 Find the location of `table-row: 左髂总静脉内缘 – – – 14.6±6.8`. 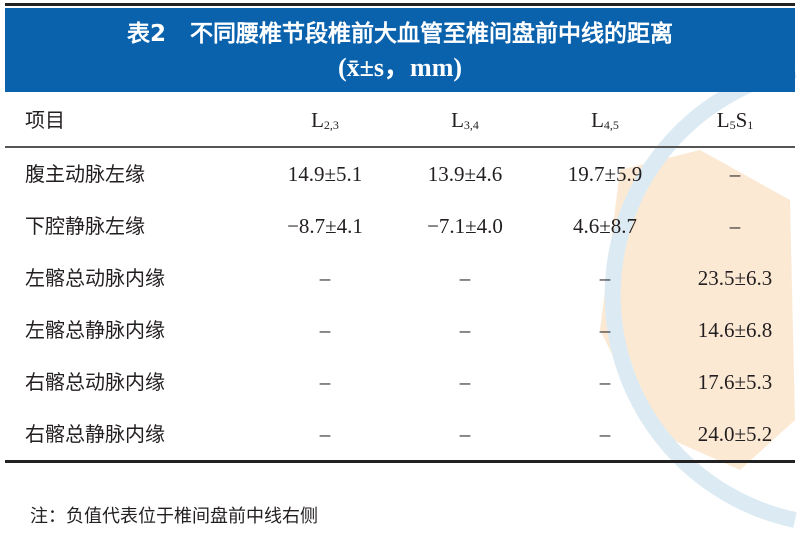

table-row: 左髂总静脉内缘 – – – 14.6±6.8 is located at coordinates (400, 330).